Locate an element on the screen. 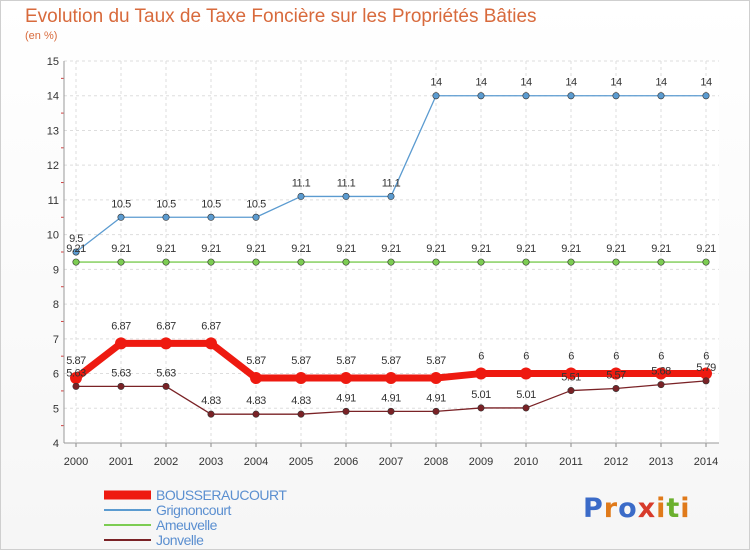 Image resolution: width=750 pixels, height=550 pixels. x-tick-label: 2012 is located at coordinates (616, 462).